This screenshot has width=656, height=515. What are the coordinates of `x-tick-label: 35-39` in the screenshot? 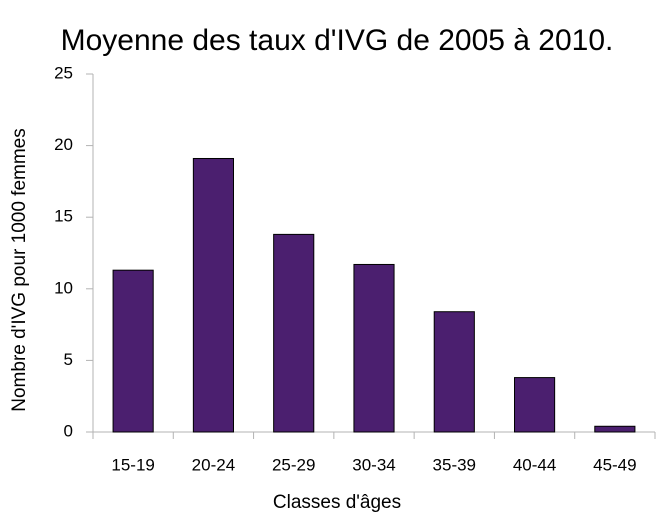 It's located at (454, 464).